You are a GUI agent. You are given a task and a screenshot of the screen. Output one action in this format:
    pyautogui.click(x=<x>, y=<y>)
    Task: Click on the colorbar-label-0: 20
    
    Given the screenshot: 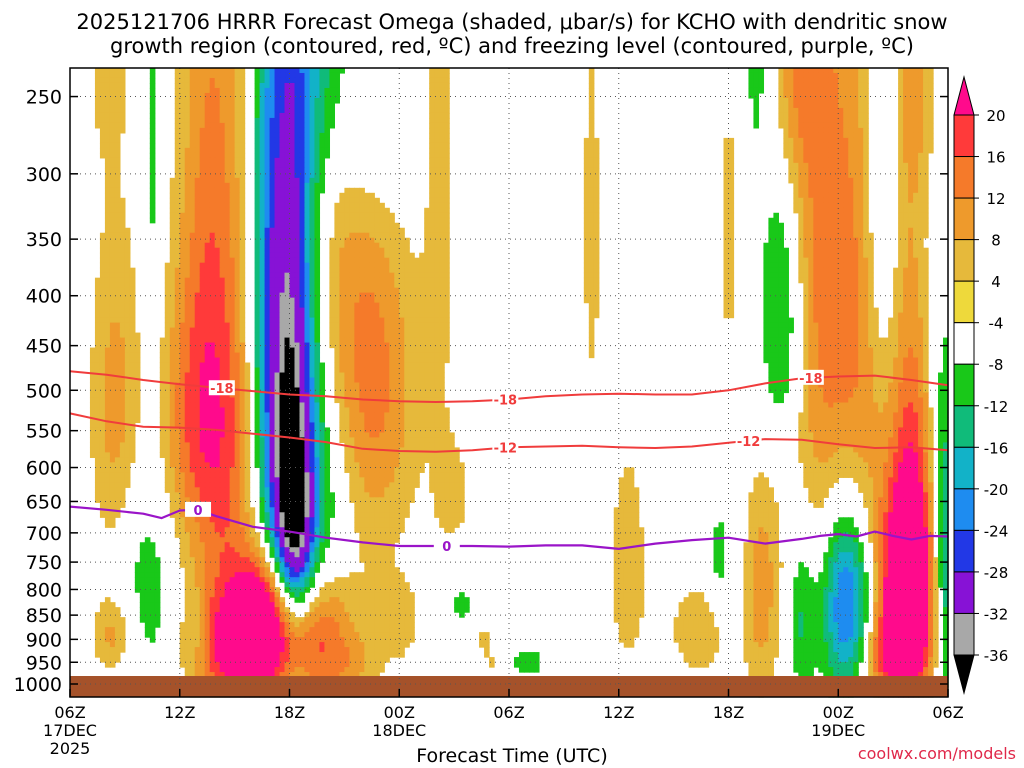 What is the action you would take?
    pyautogui.click(x=995, y=116)
    